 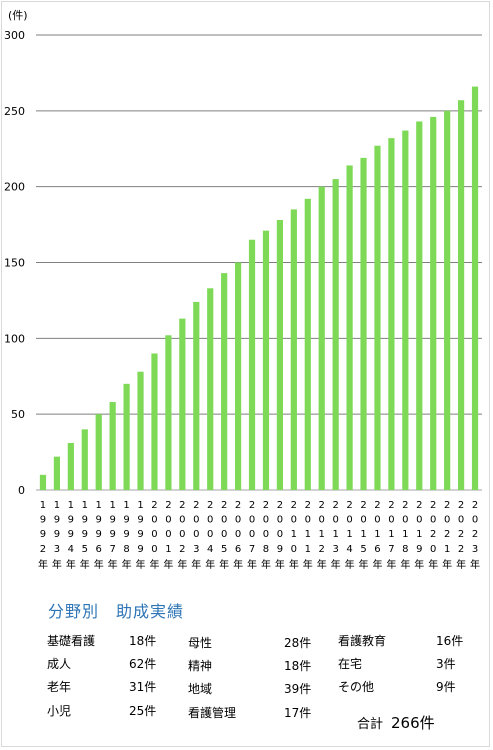 I want to click on y-tick-label: 0, so click(x=21, y=490).